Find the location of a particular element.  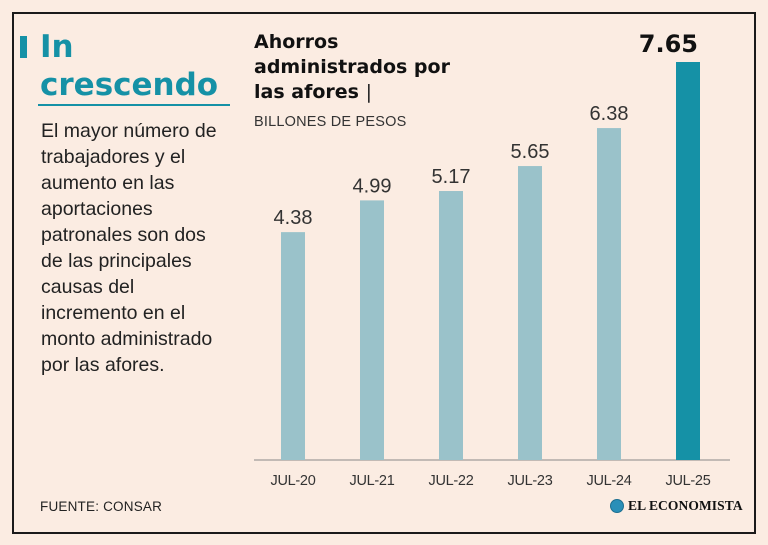

chart-subtitle: BILLONES DE PESOS is located at coordinates (330, 122).